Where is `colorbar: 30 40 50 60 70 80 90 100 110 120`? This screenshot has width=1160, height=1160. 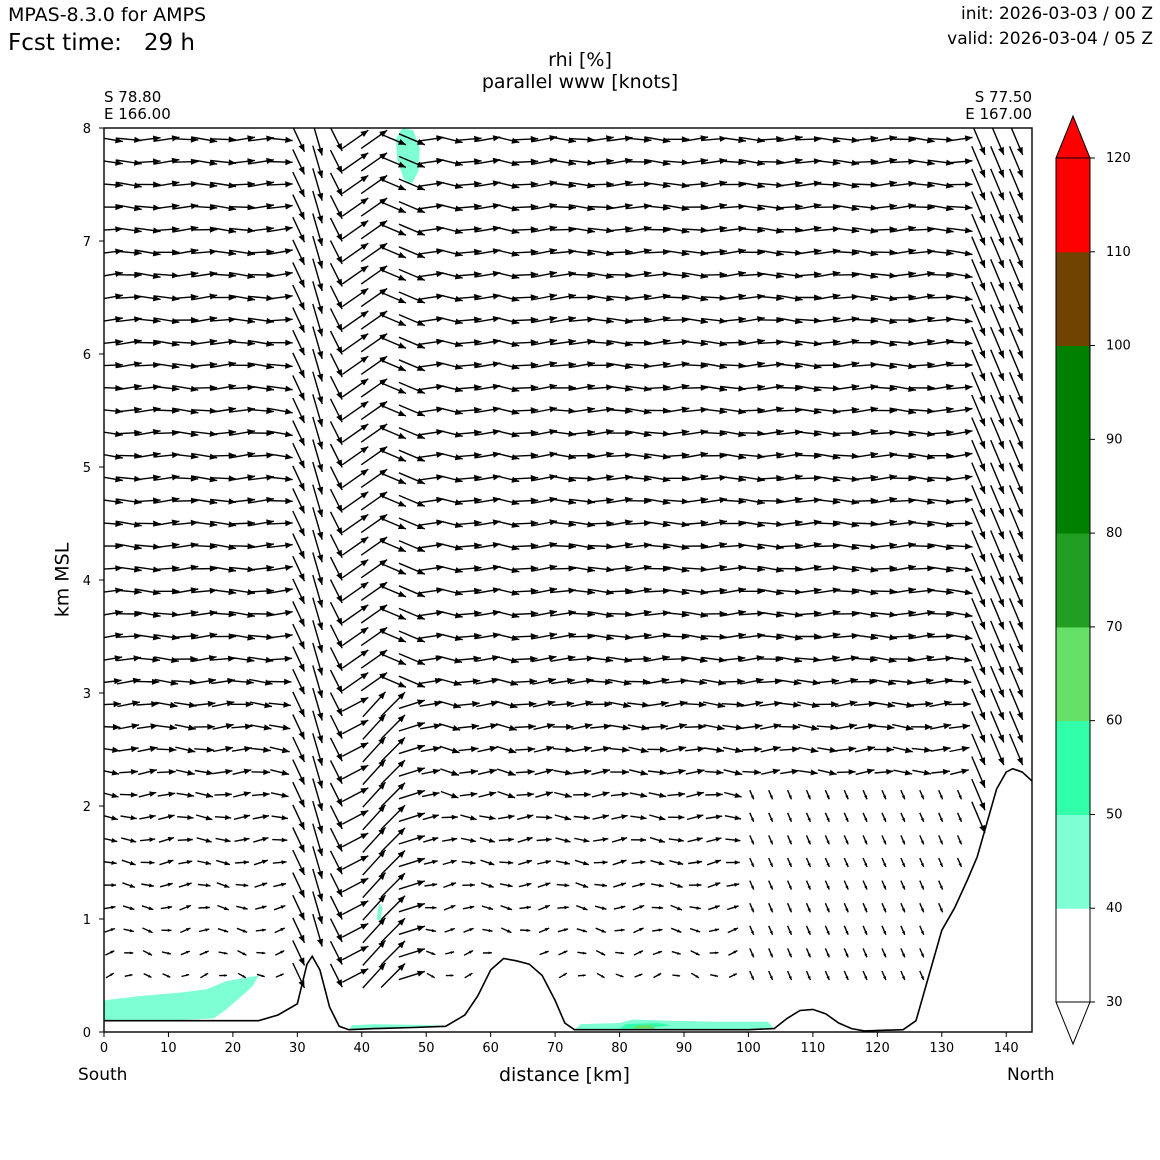 colorbar: 30 40 50 60 70 80 90 100 110 120 is located at coordinates (1093, 580).